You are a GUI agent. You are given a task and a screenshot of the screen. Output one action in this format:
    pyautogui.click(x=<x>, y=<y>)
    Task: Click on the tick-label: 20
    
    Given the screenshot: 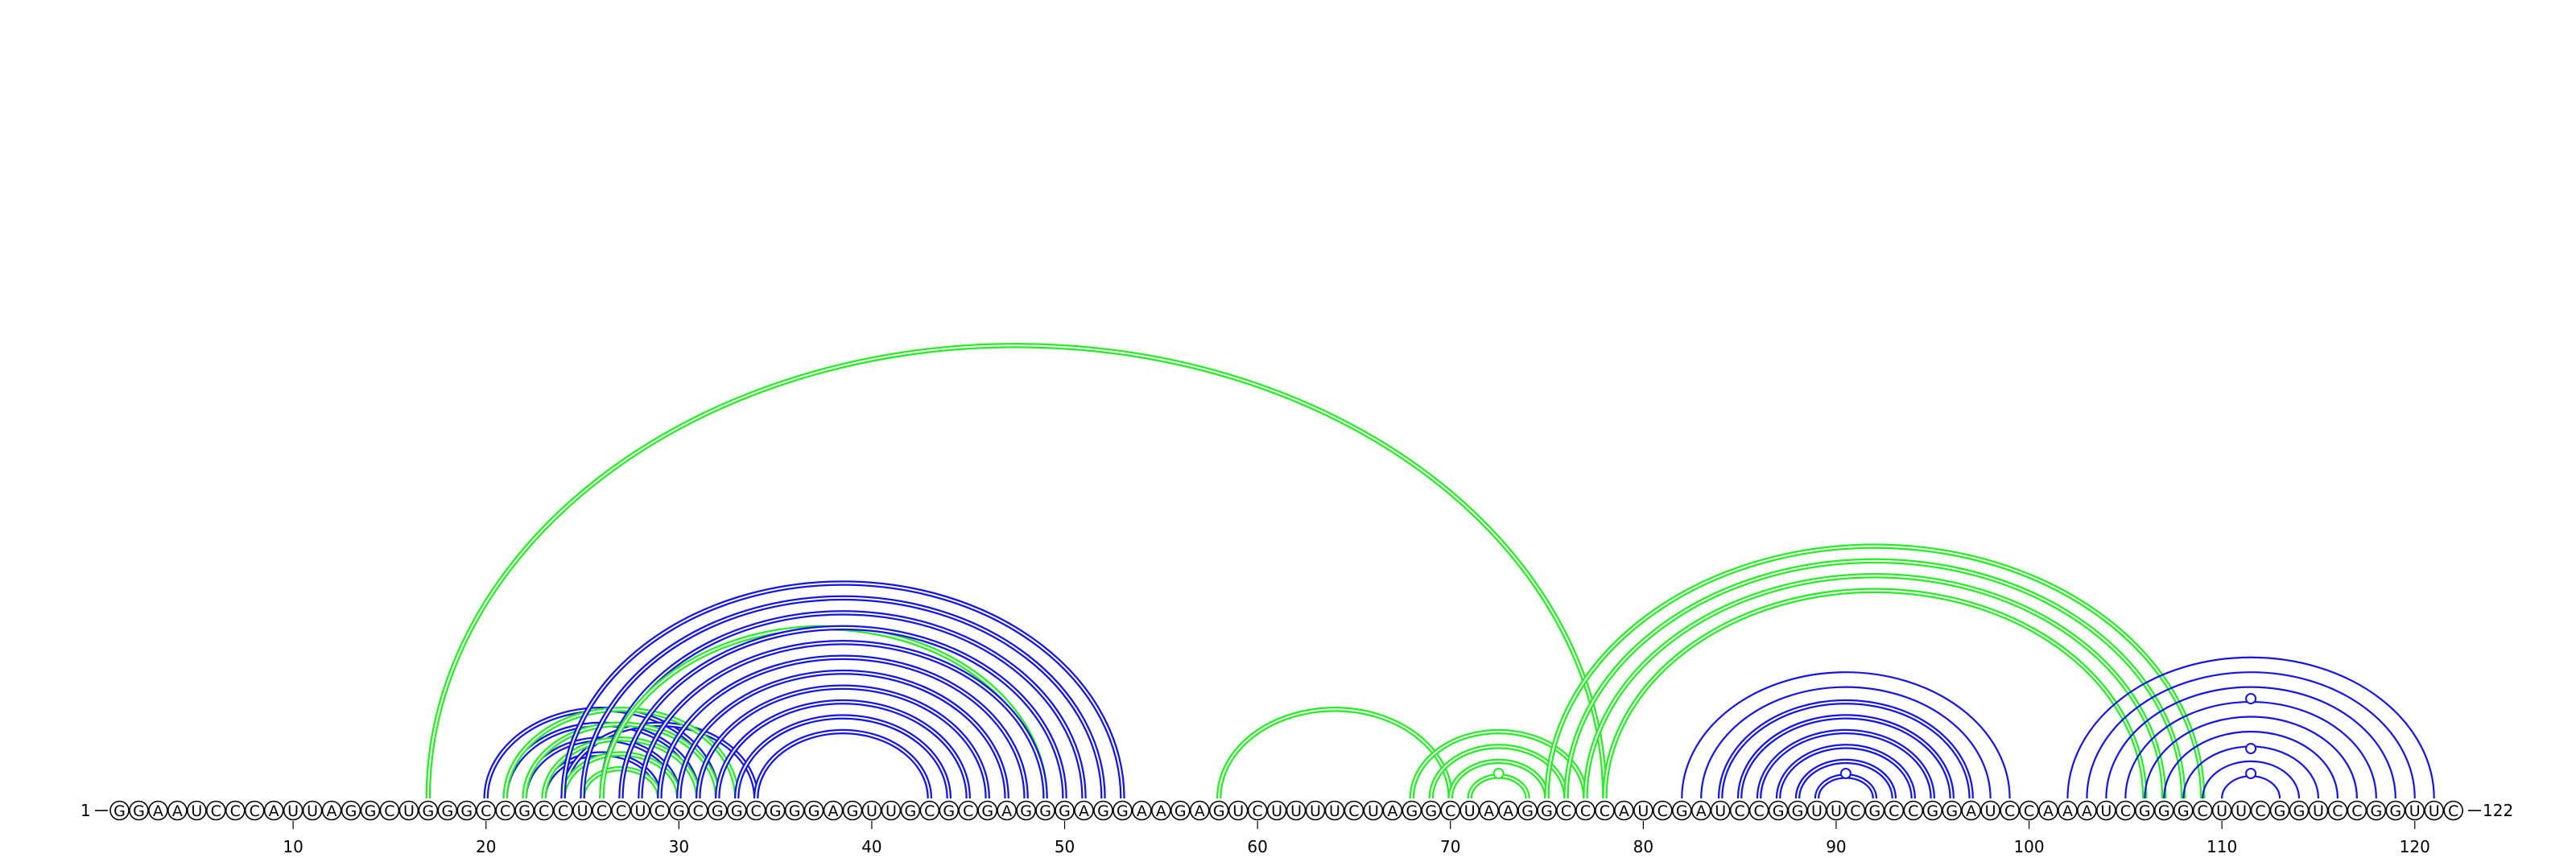 What is the action you would take?
    pyautogui.click(x=486, y=847)
    